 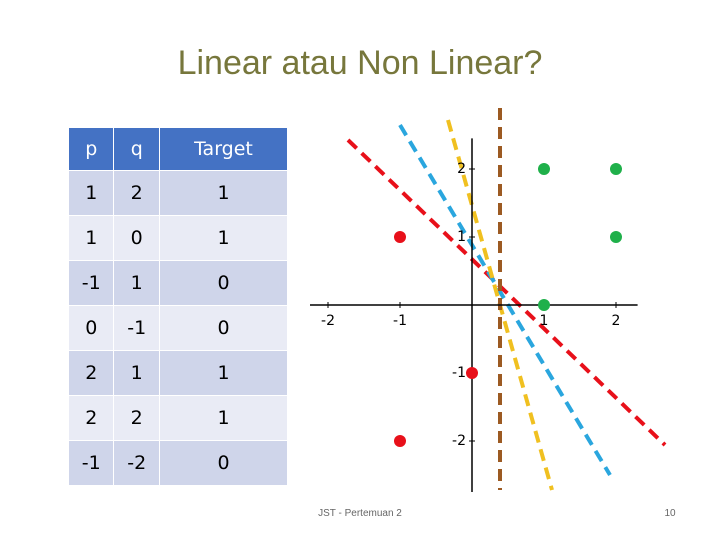 What do you see at coordinates (544, 321) in the screenshot?
I see `x-tick-label: 1` at bounding box center [544, 321].